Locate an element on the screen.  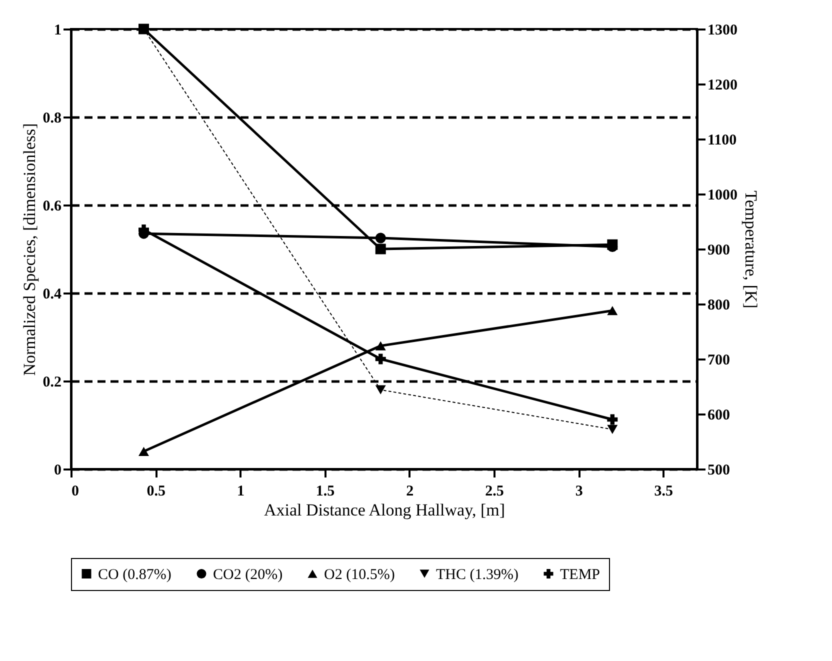
y2-tick-label: 900 is located at coordinates (719, 250).